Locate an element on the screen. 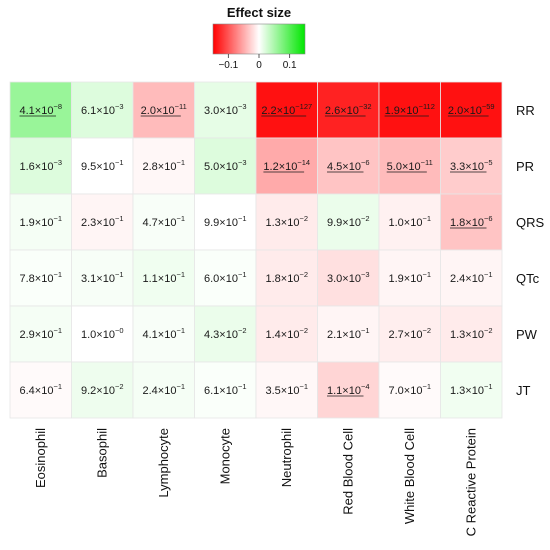 The width and height of the screenshot is (550, 550). cell-p-value: 3.3×10⁻⁵ is located at coordinates (471, 165).